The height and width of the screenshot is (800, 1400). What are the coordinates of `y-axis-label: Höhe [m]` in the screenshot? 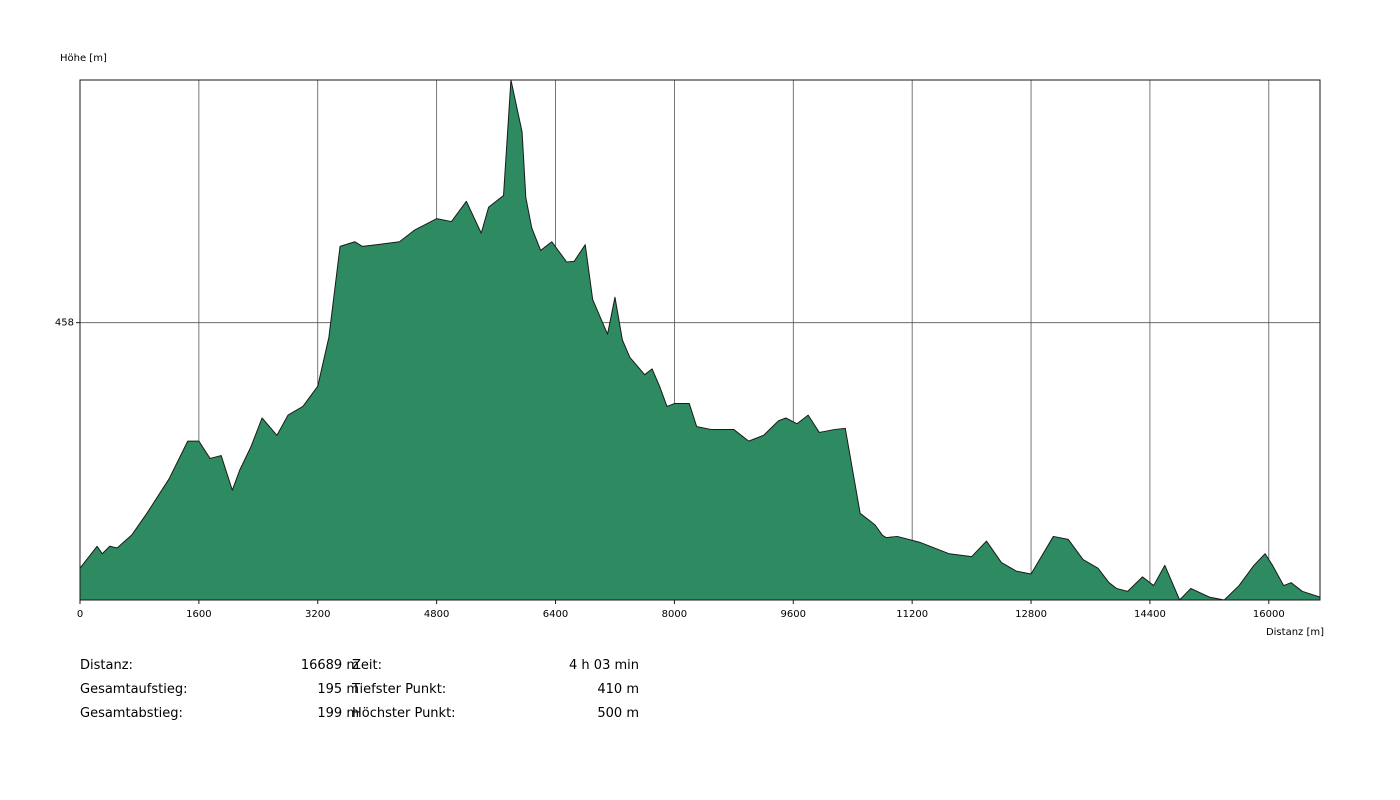 It's located at (83, 58).